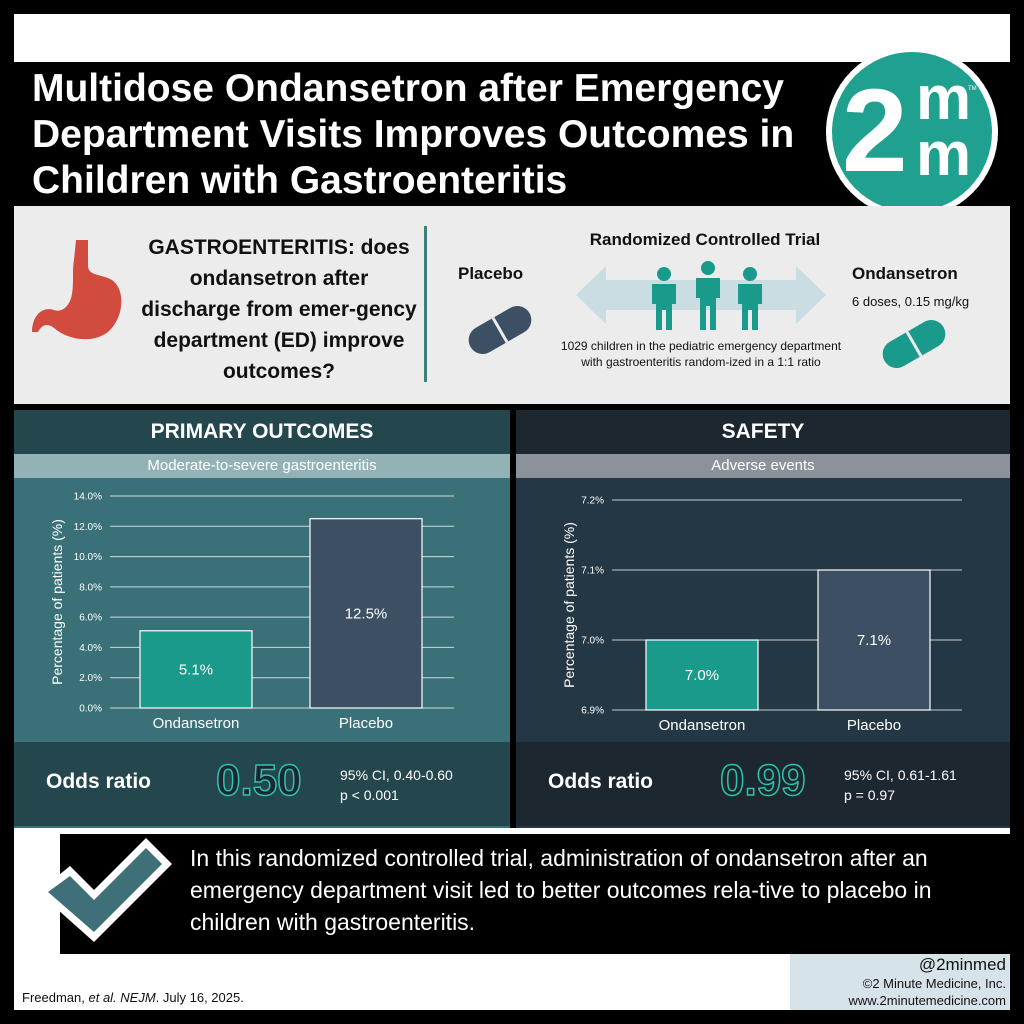  I want to click on safety-p-value: p = 0.97, so click(869, 795).